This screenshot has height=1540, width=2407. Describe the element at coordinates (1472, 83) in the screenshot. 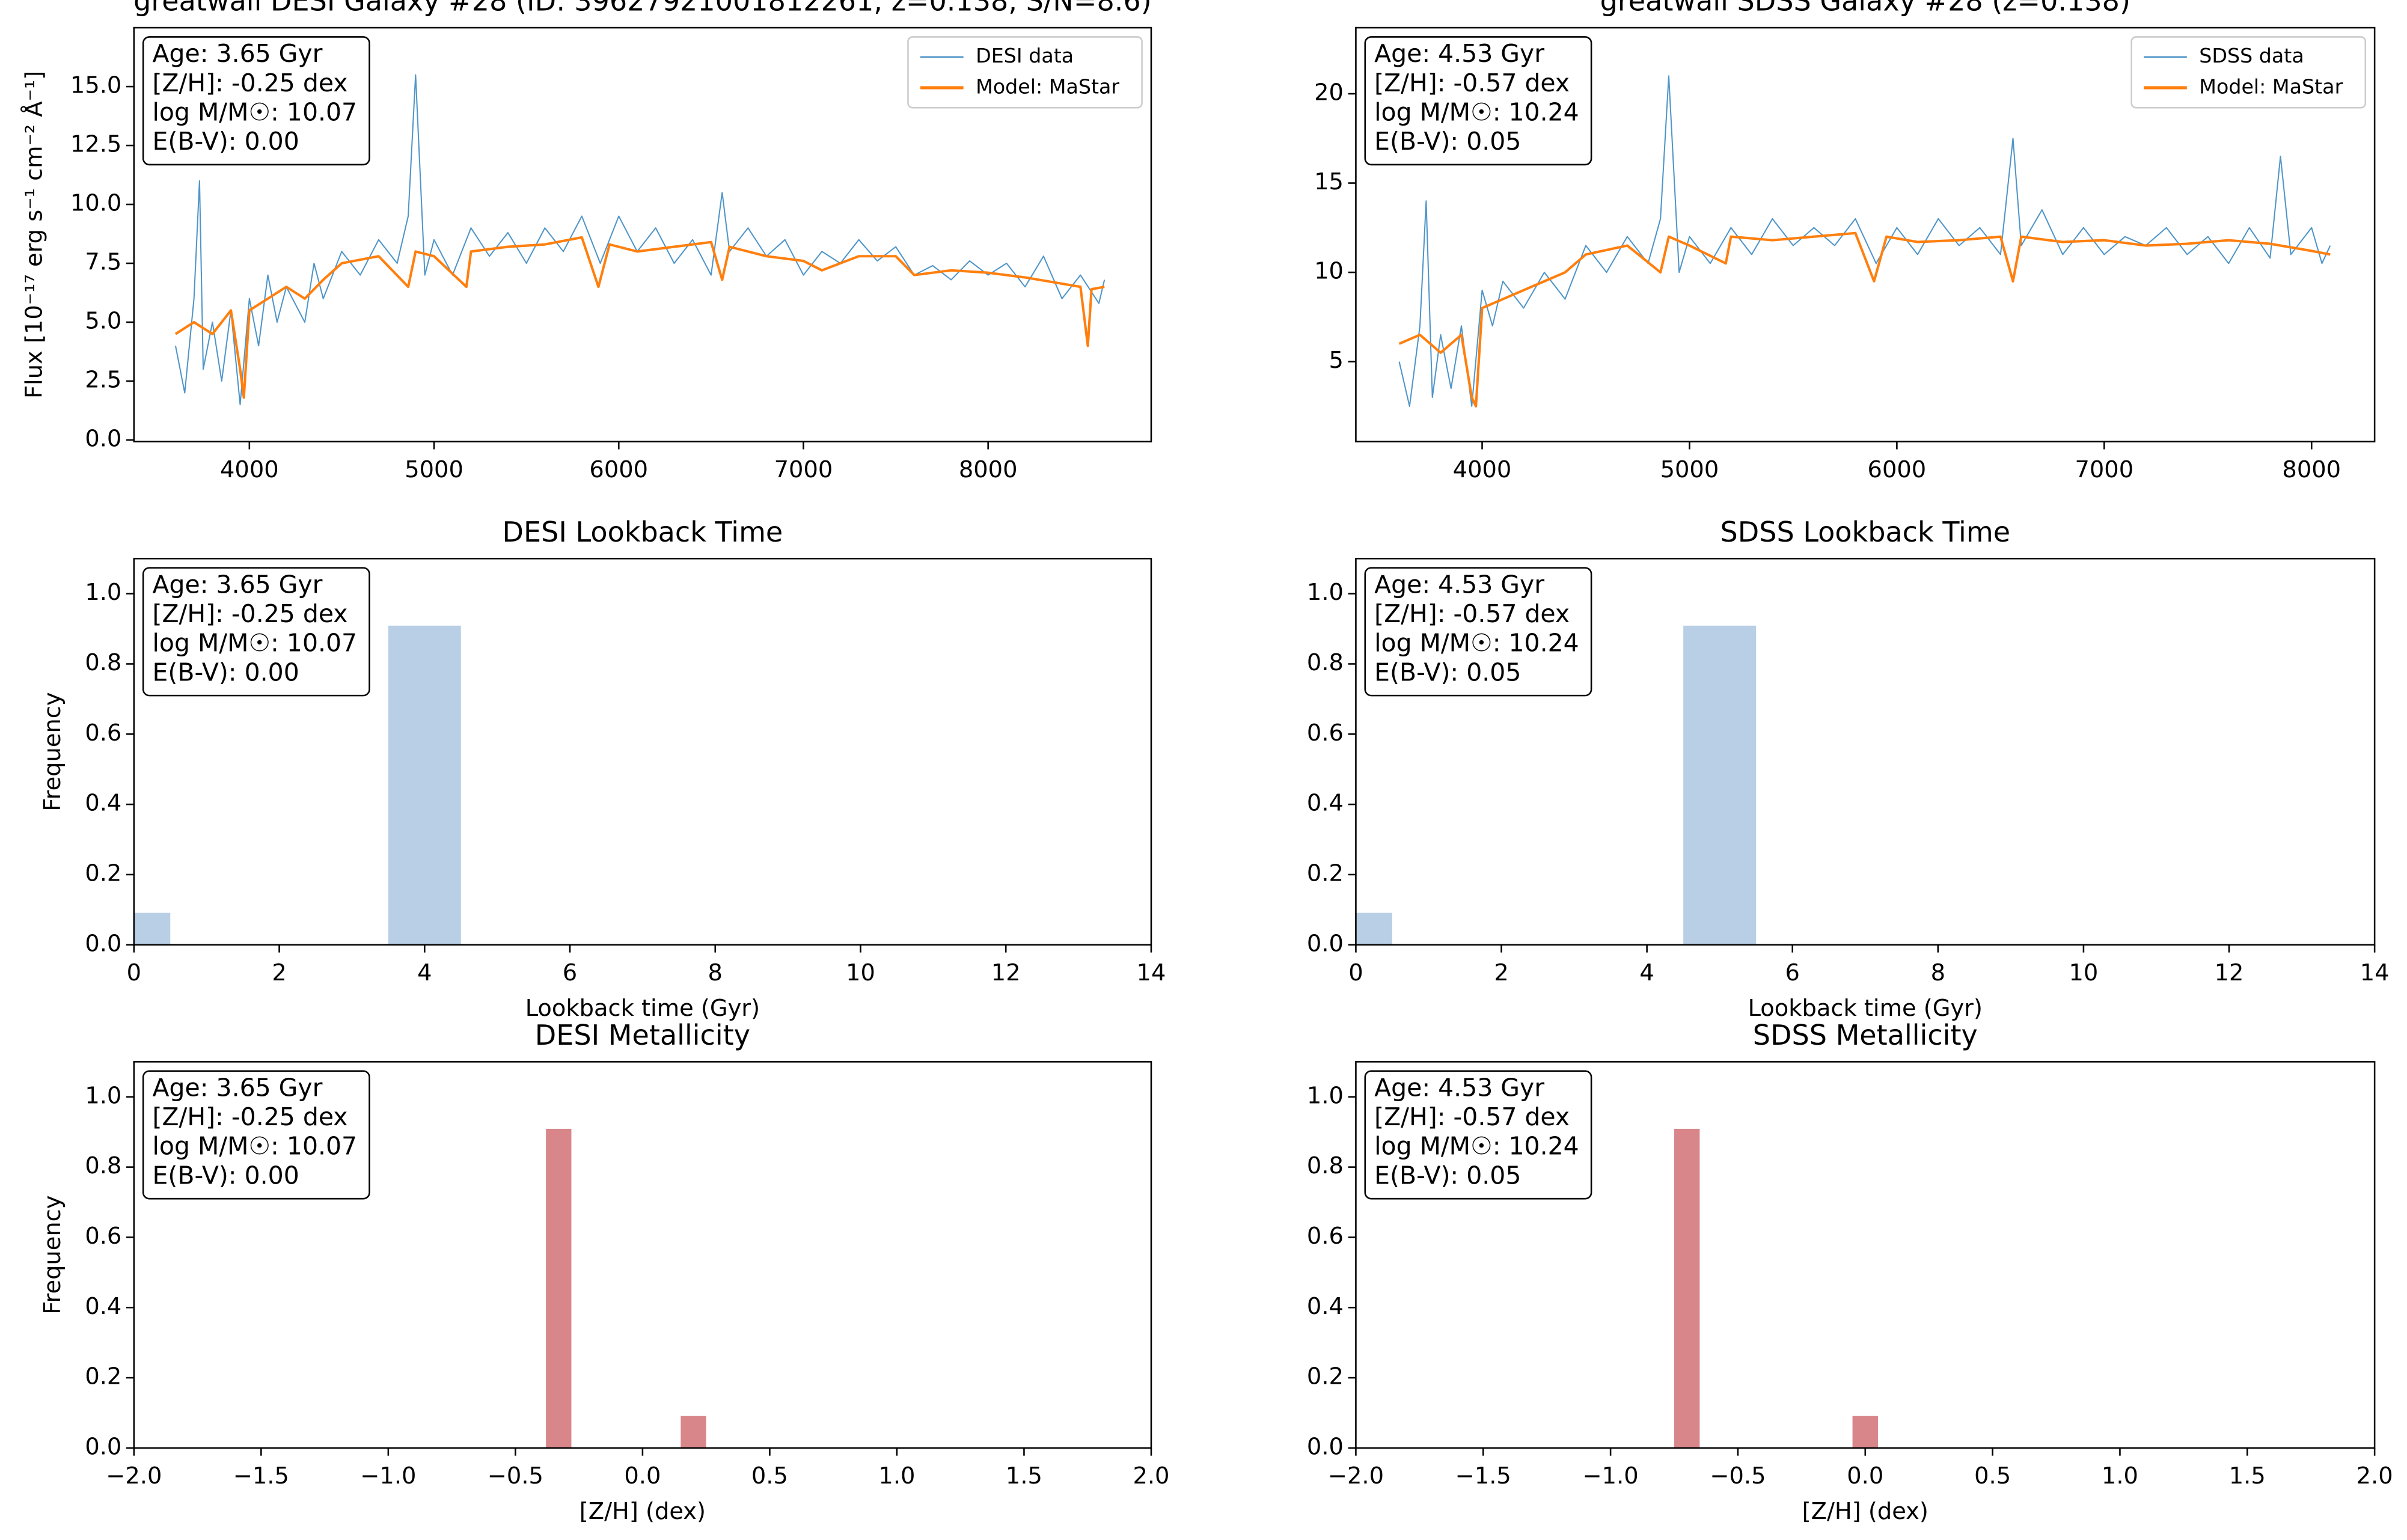

I see `annotation-text: [Z/H]: -0.57 dex` at that location.